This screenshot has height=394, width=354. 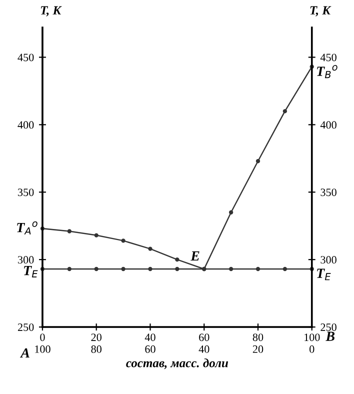 I want to click on y-axis-title: T, K, so click(x=51, y=11).